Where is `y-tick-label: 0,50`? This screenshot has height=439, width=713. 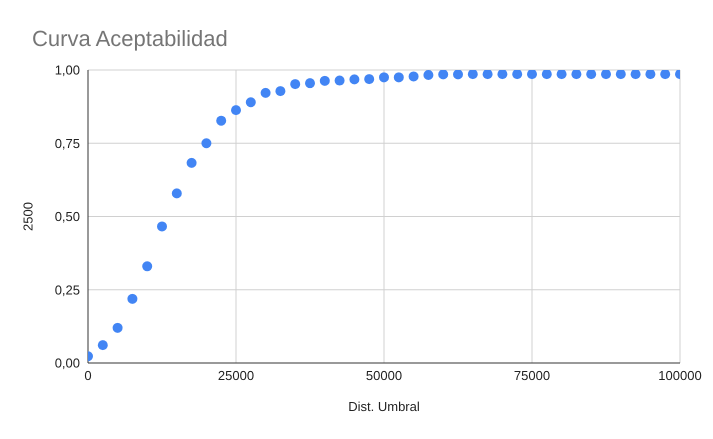 y-tick-label: 0,50 is located at coordinates (67, 216).